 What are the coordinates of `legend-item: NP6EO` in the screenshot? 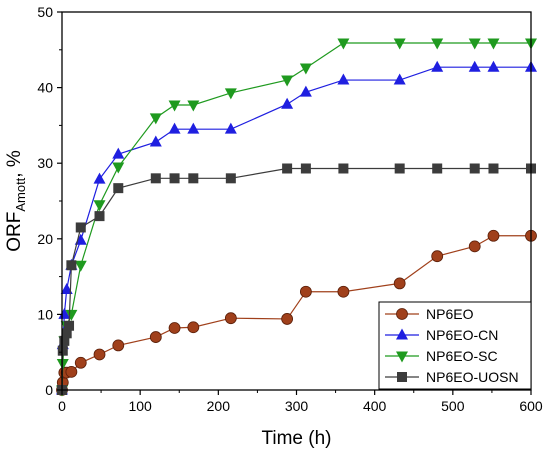 It's located at (429, 314).